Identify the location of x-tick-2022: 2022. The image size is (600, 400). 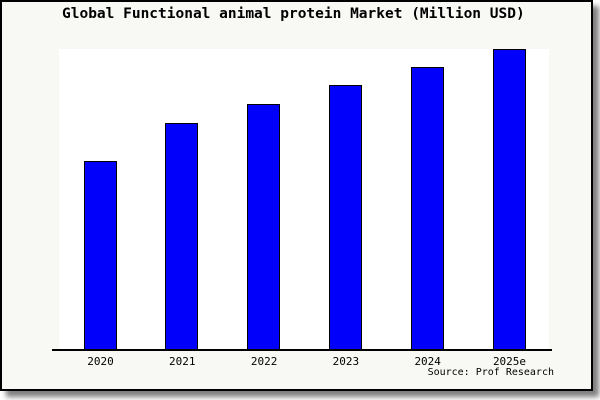
(264, 361).